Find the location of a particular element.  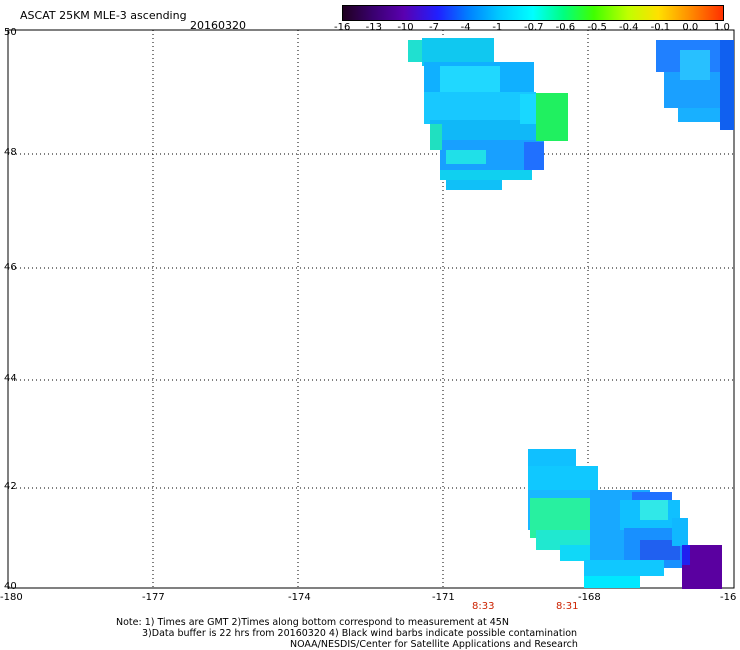

lon-label: -174 is located at coordinates (299, 597).